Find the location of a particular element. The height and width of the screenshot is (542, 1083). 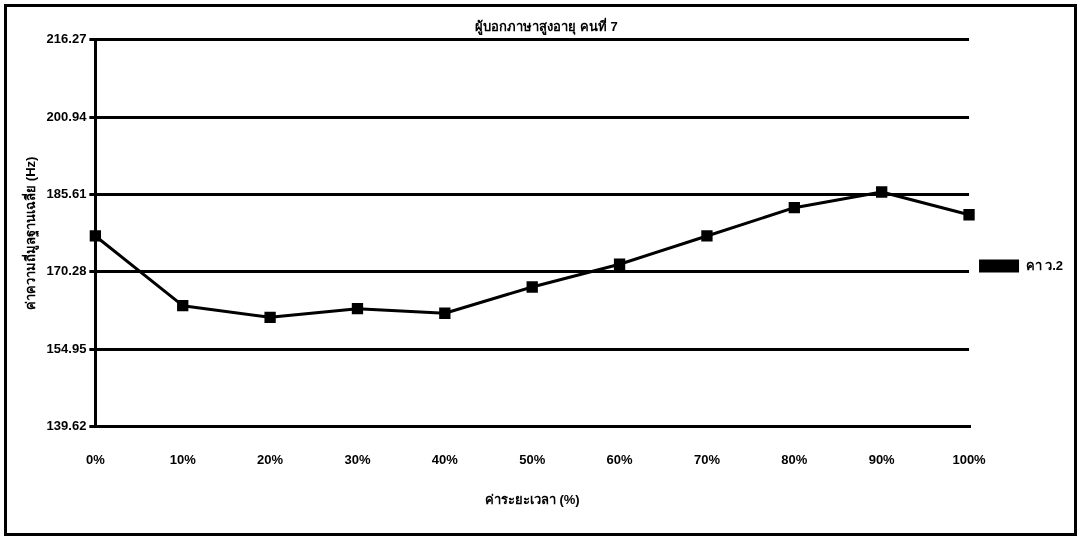

y-tick-label: 154.95 is located at coordinates (66, 348).